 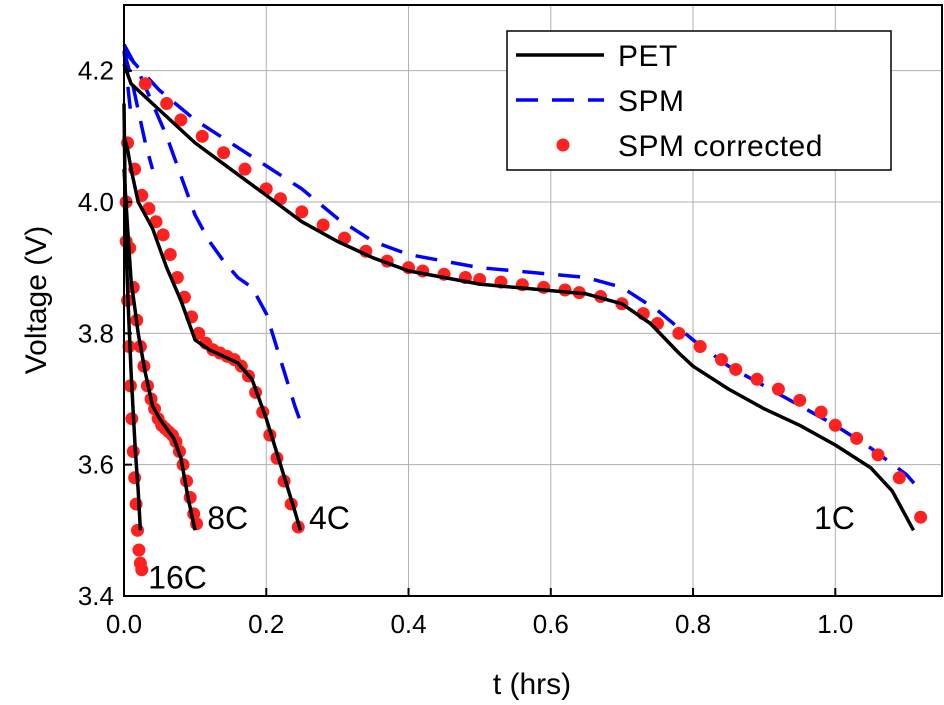 What do you see at coordinates (132, 317) in the screenshot?
I see `series-line-16c-pet` at bounding box center [132, 317].